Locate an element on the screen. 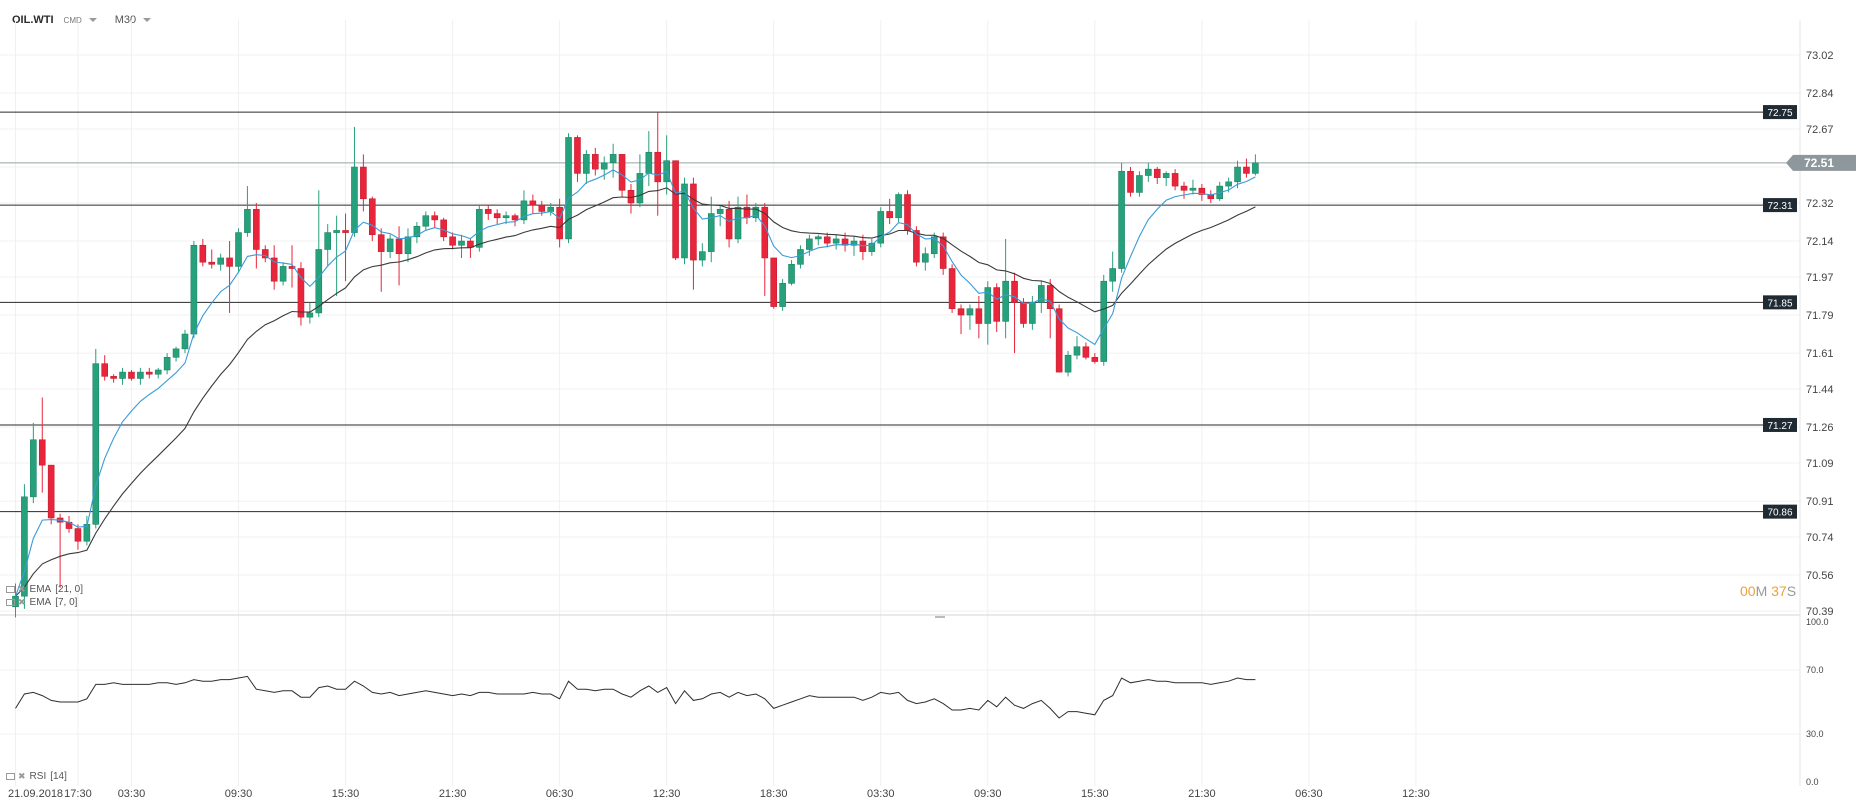  time-tick-label: 17:30 is located at coordinates (78, 794).